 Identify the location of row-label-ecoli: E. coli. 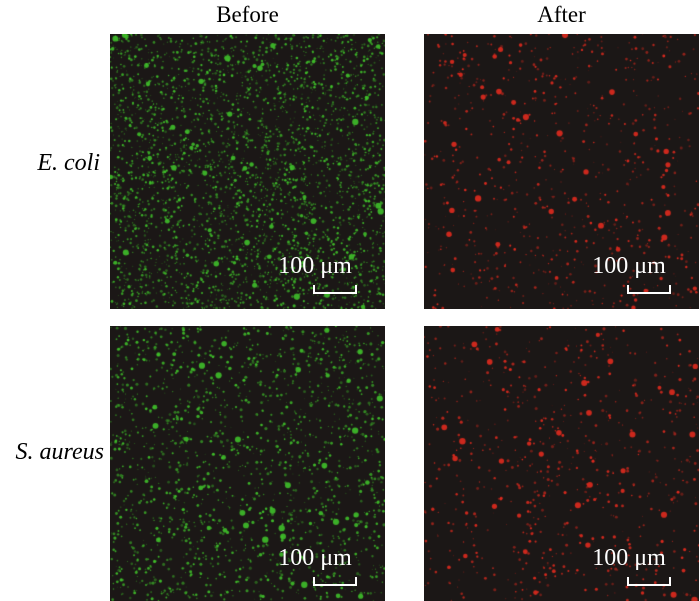
(68, 163).